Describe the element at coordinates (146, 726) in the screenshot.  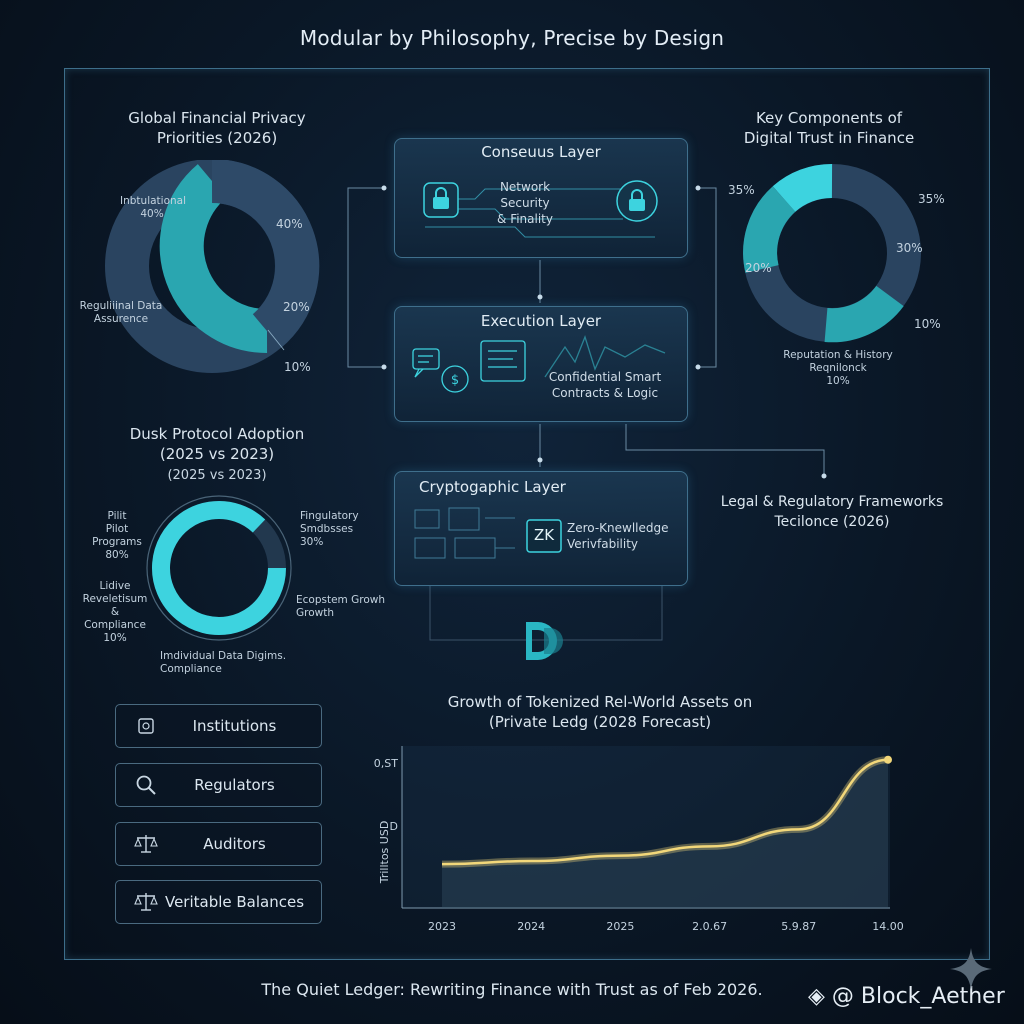
I see `vault-icon` at that location.